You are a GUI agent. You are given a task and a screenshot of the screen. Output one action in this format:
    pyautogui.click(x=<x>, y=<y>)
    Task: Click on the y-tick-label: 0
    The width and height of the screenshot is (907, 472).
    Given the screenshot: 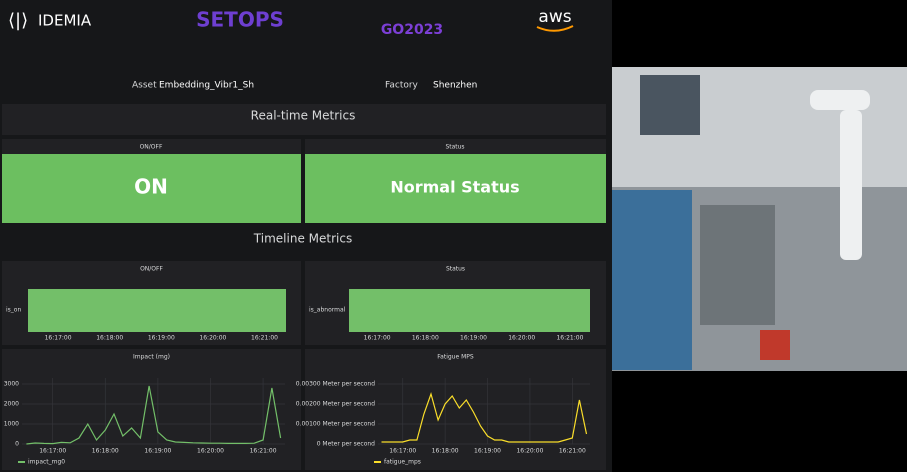 What is the action you would take?
    pyautogui.click(x=17, y=444)
    